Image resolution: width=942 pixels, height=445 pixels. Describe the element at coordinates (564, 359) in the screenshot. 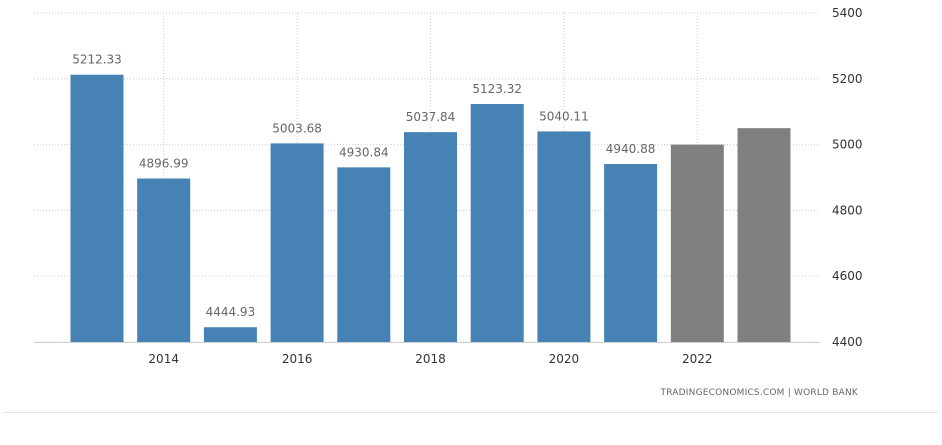

I see `x-tick-label: 2020` at that location.